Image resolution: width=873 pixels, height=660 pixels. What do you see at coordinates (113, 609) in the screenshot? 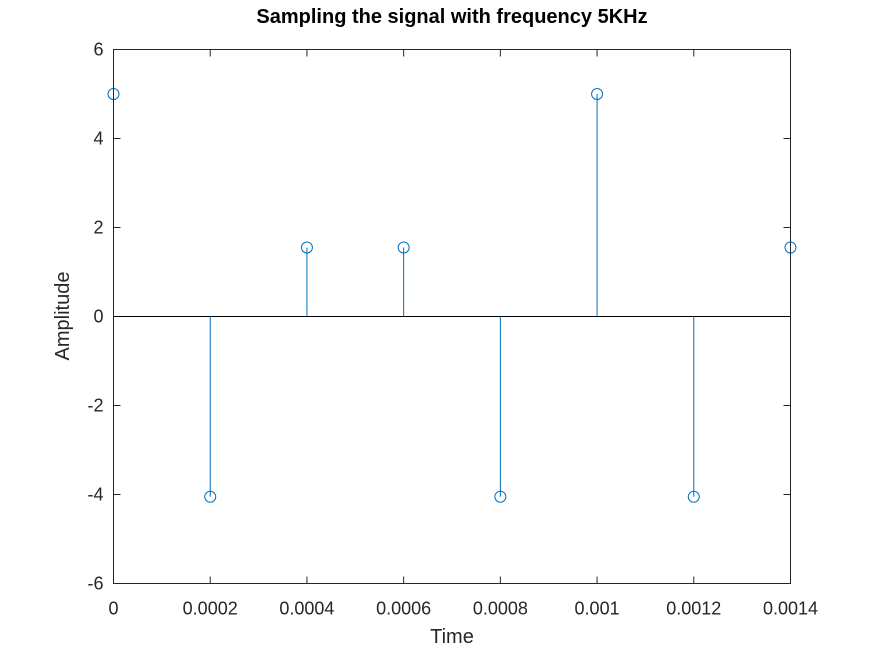
I see `x-tick-label: 0` at bounding box center [113, 609].